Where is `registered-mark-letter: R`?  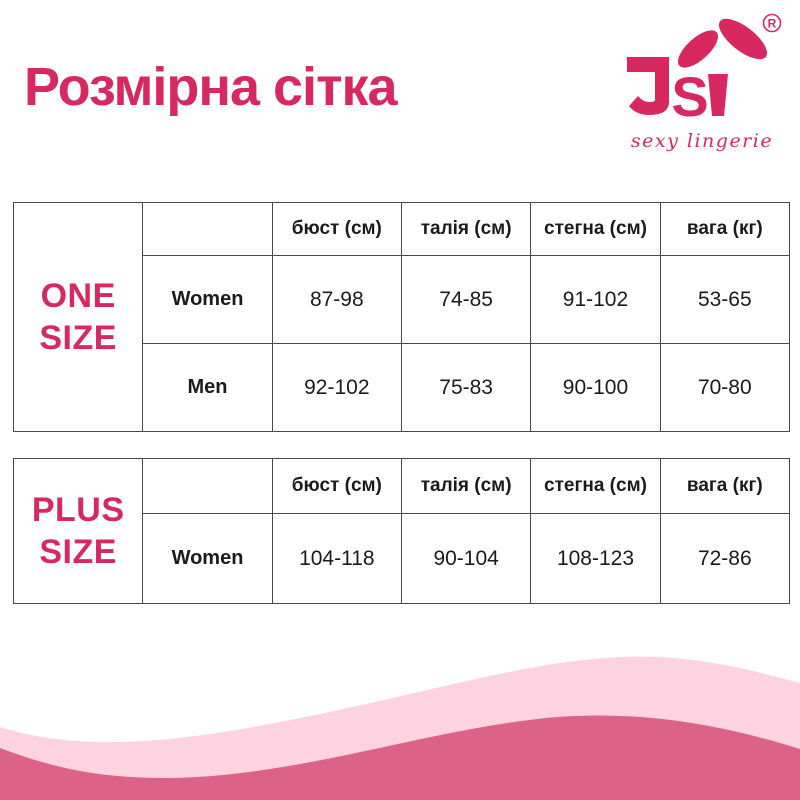
registered-mark-letter: R is located at coordinates (772, 24).